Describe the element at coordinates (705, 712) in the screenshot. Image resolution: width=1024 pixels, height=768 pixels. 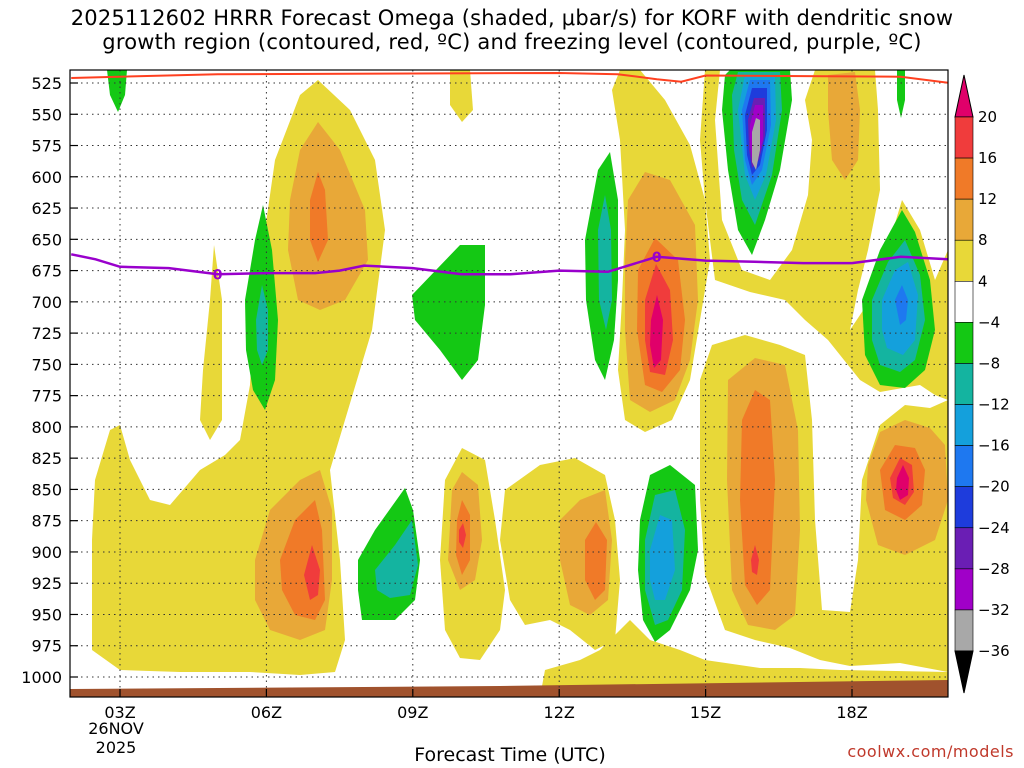
I see `x-tick-label: 15Z` at that location.